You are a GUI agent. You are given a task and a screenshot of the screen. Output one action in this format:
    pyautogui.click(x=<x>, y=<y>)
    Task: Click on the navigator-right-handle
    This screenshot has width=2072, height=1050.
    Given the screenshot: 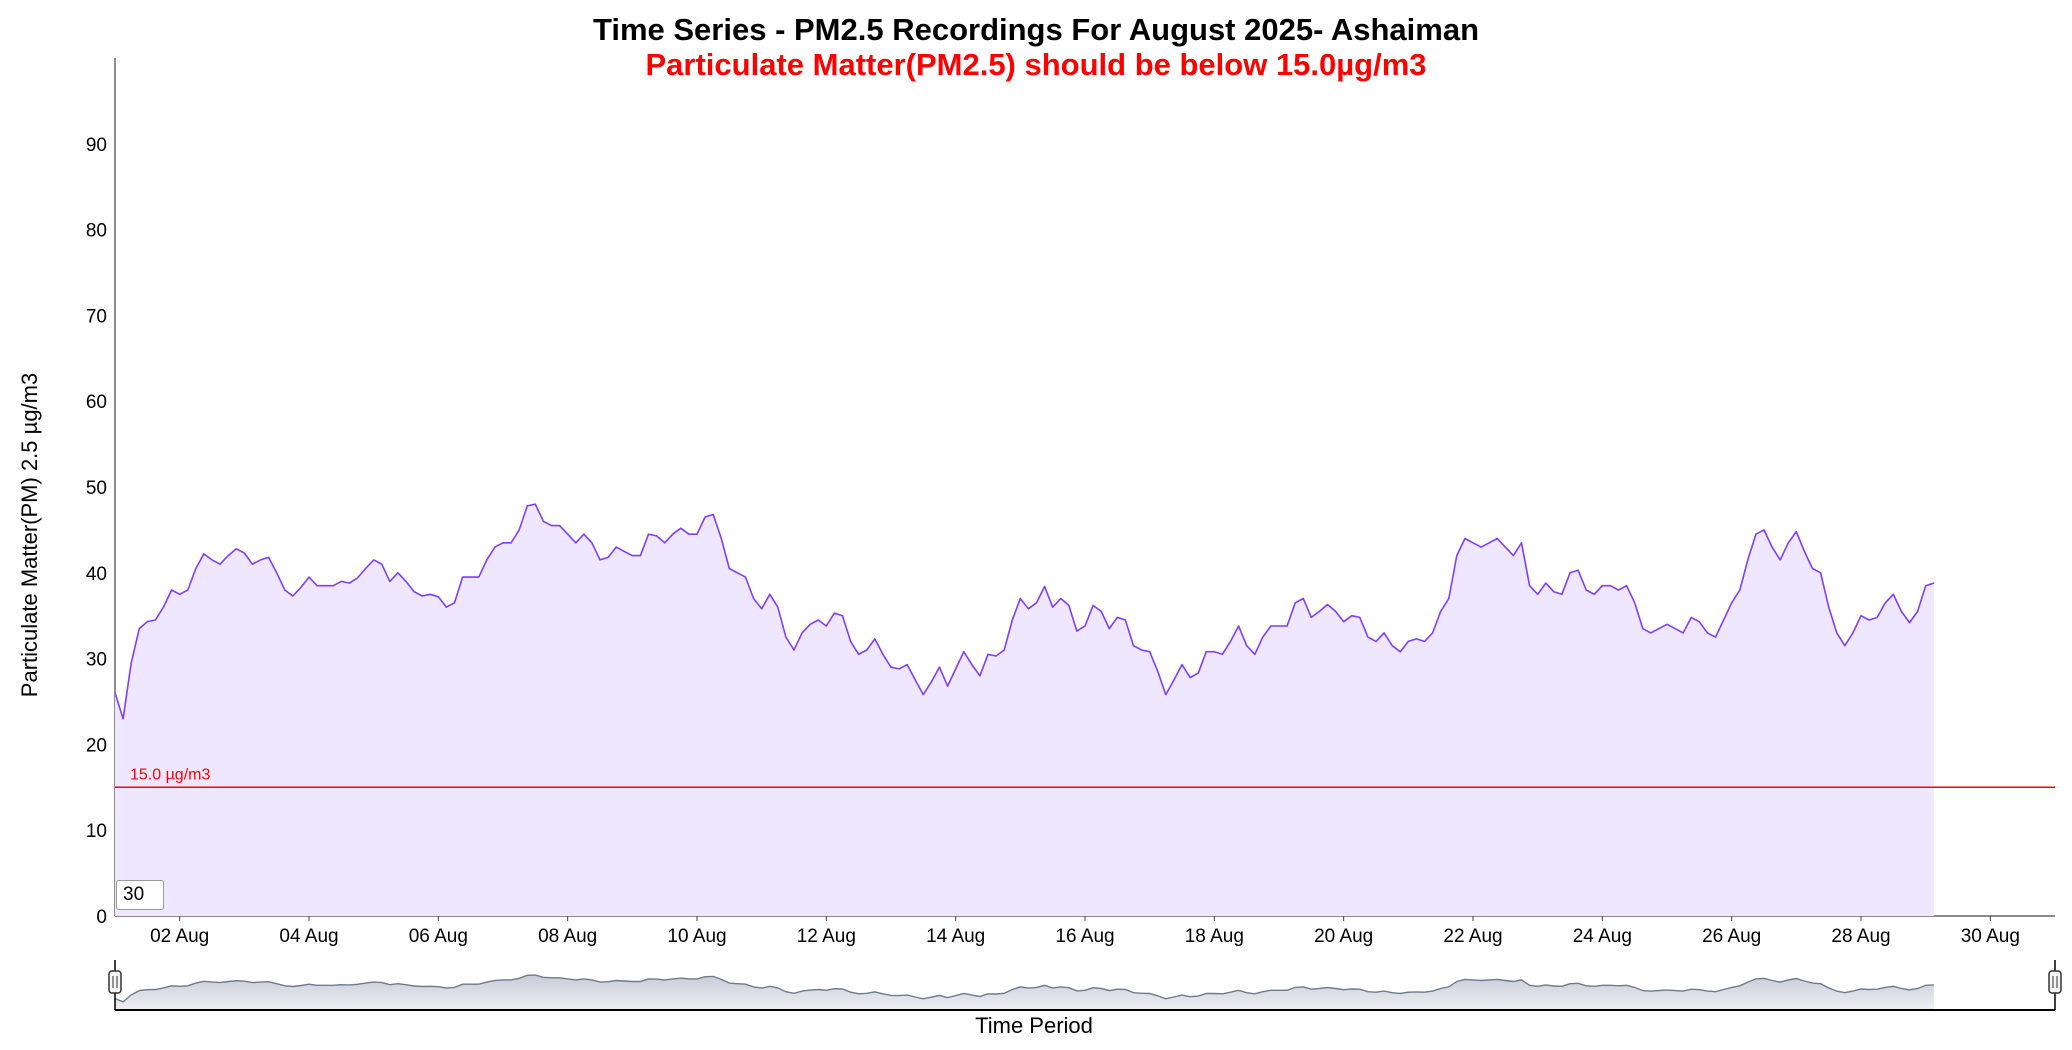 What is the action you would take?
    pyautogui.click(x=2055, y=982)
    